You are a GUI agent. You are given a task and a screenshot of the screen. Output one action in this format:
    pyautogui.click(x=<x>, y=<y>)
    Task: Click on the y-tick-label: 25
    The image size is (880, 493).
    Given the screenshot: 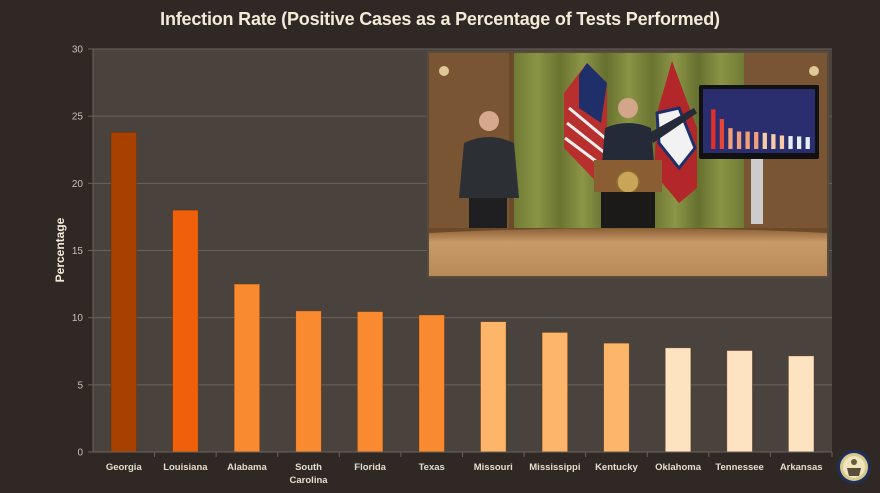 What is the action you would take?
    pyautogui.click(x=78, y=117)
    